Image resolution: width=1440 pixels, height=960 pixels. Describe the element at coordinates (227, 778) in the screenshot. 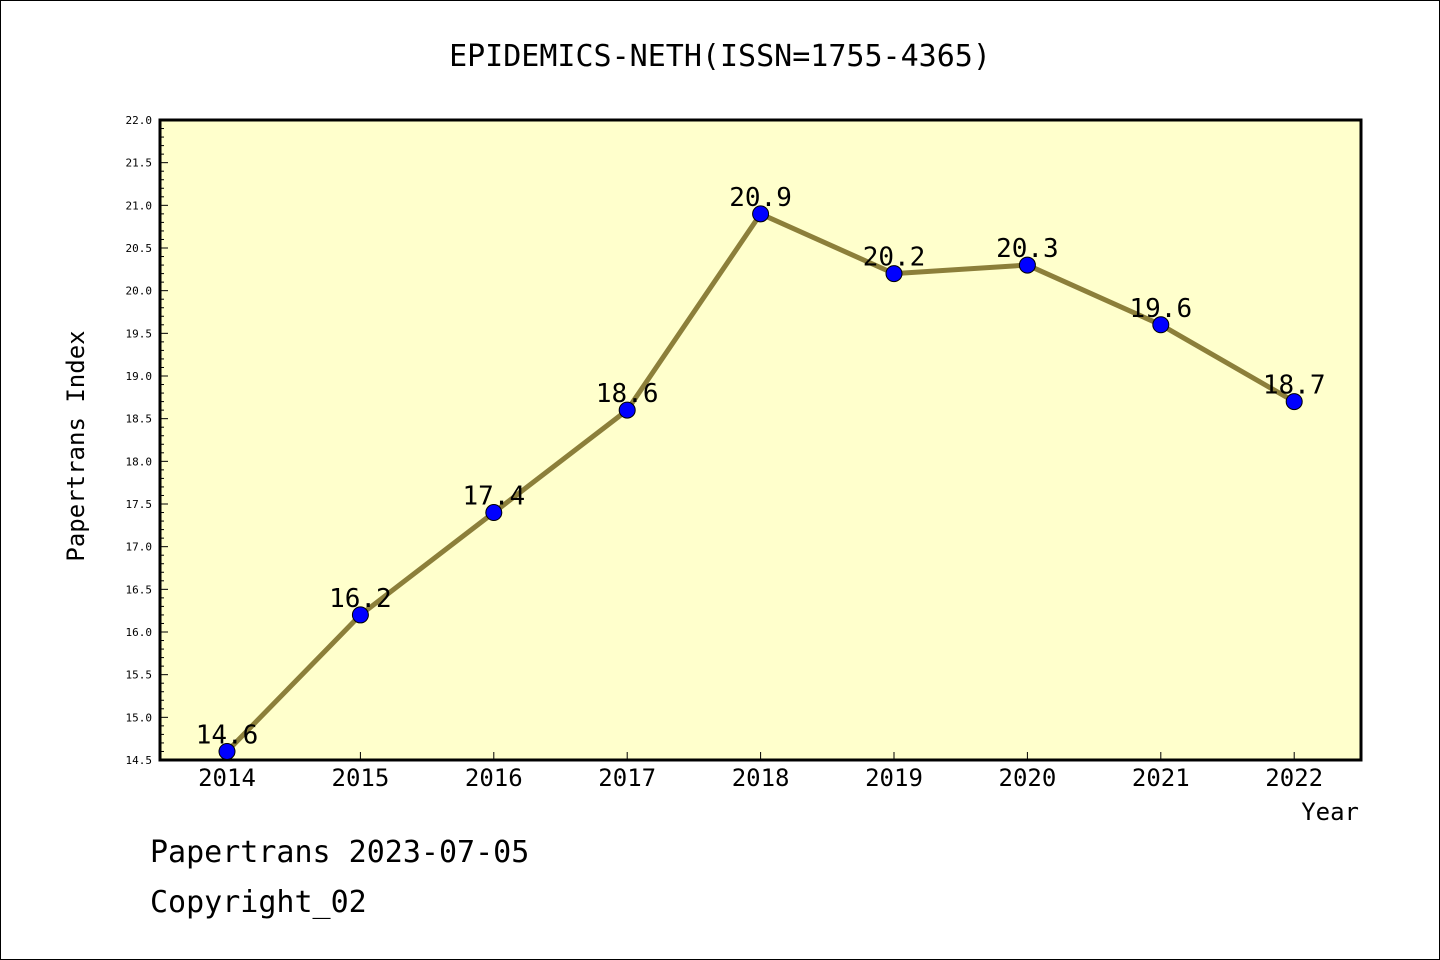

I see `x-tick-label: 2014` at that location.